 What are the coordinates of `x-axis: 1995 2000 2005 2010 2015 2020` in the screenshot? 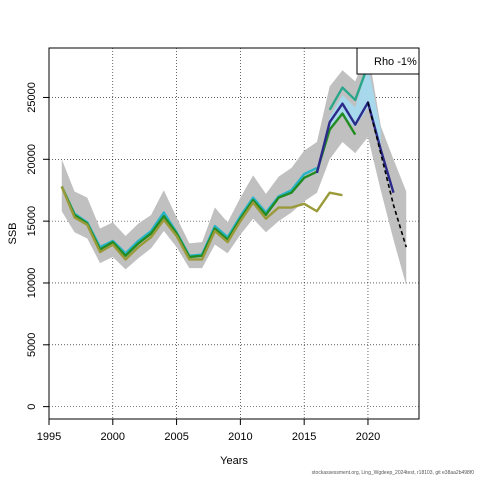 It's located at (208, 431).